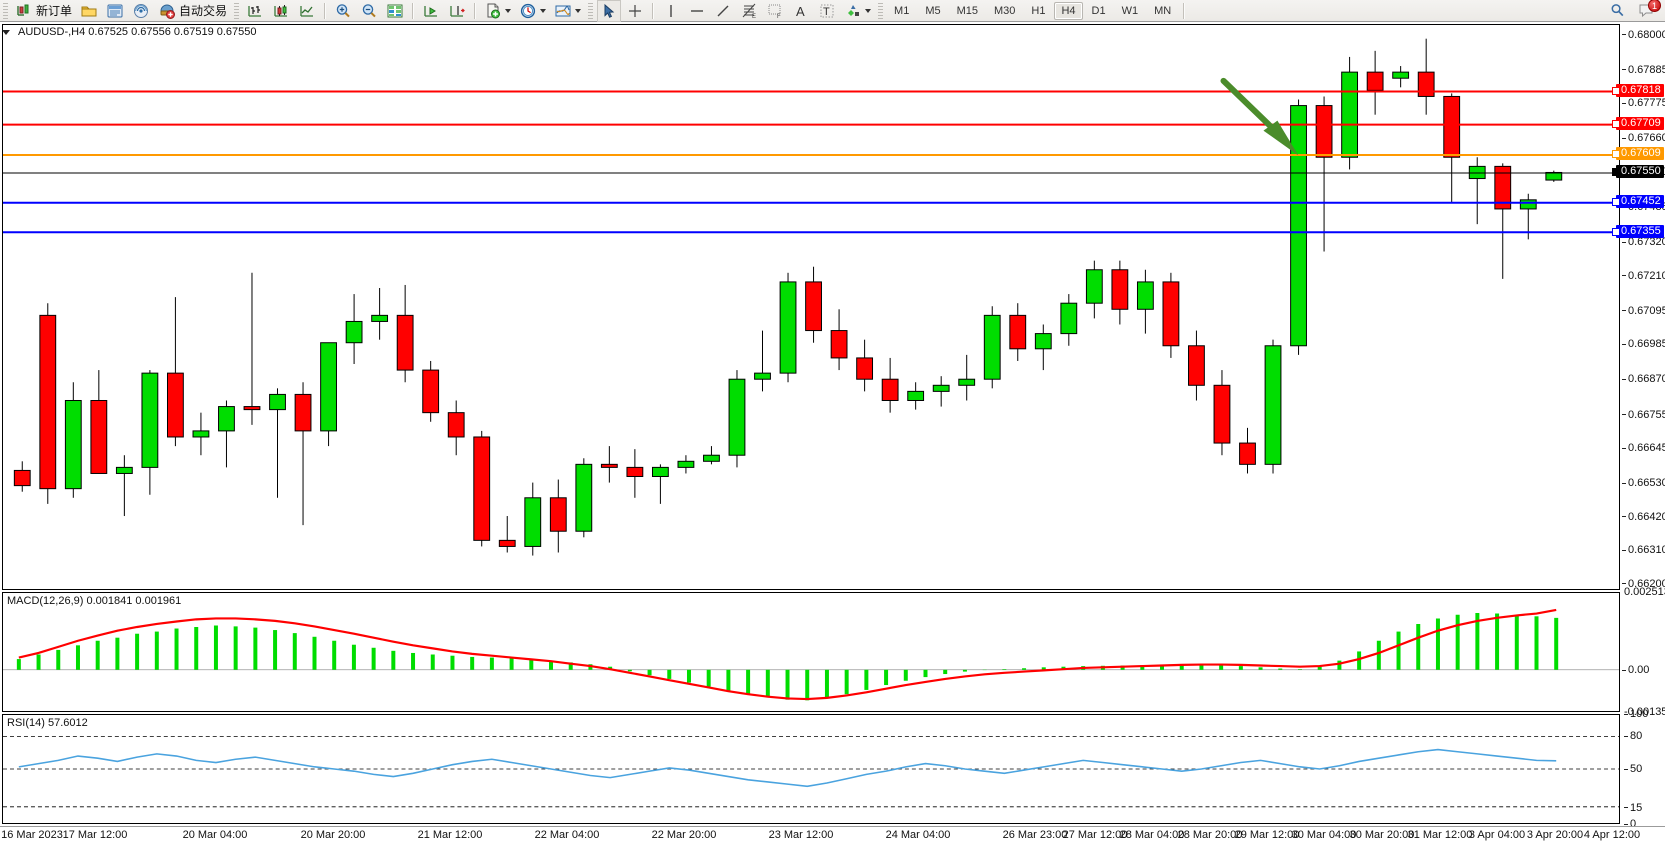 This screenshot has width=1665, height=844. I want to click on svg-text: F, so click(779, 17).